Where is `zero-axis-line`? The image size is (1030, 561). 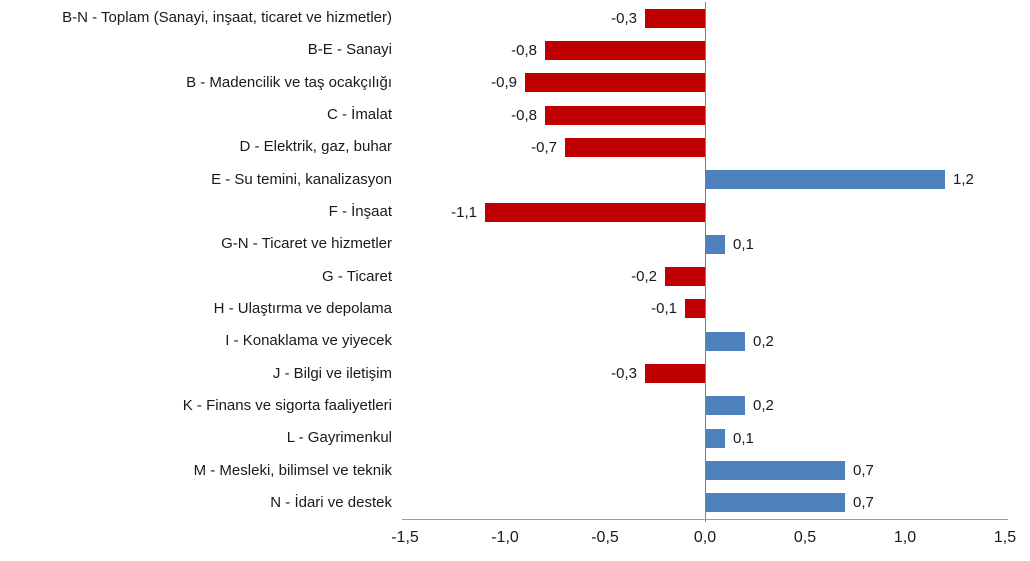
zero-axis-line is located at coordinates (705, 262).